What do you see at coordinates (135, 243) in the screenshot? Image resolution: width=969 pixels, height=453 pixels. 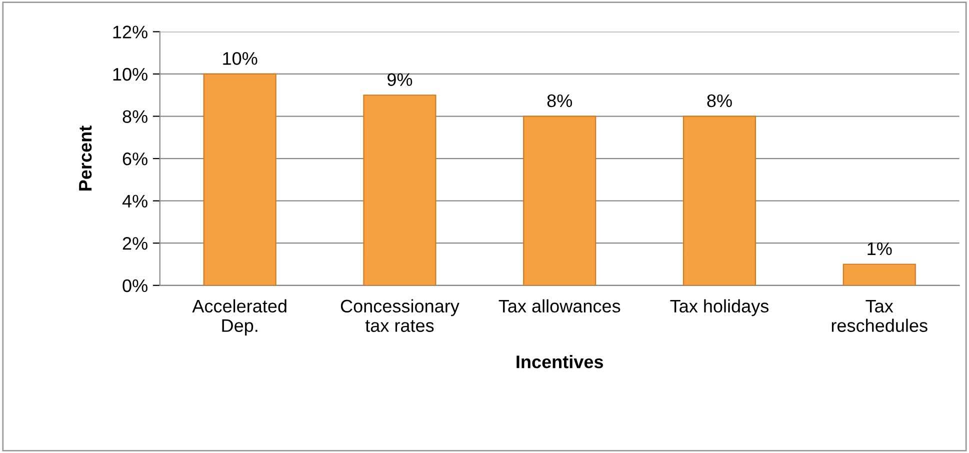 I see `y-tick-label: 2%` at bounding box center [135, 243].